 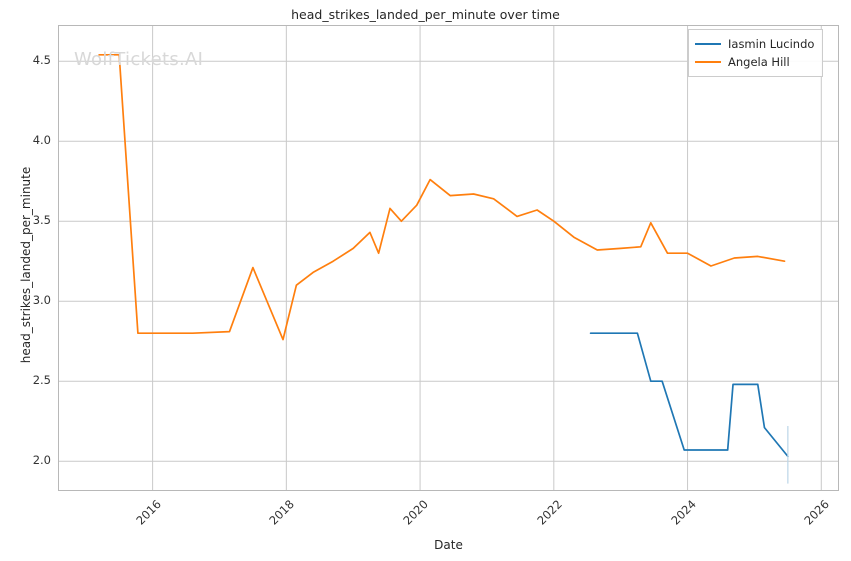 I want to click on series-line, so click(x=689, y=395).